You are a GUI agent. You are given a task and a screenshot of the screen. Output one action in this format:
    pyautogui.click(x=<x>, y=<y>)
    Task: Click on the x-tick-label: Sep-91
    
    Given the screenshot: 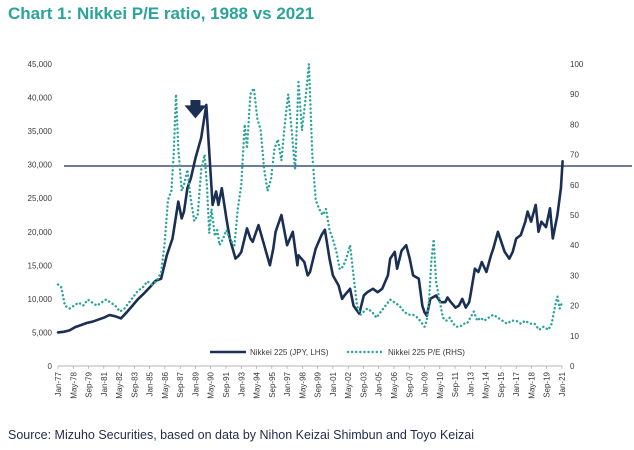 What is the action you would take?
    pyautogui.click(x=226, y=384)
    